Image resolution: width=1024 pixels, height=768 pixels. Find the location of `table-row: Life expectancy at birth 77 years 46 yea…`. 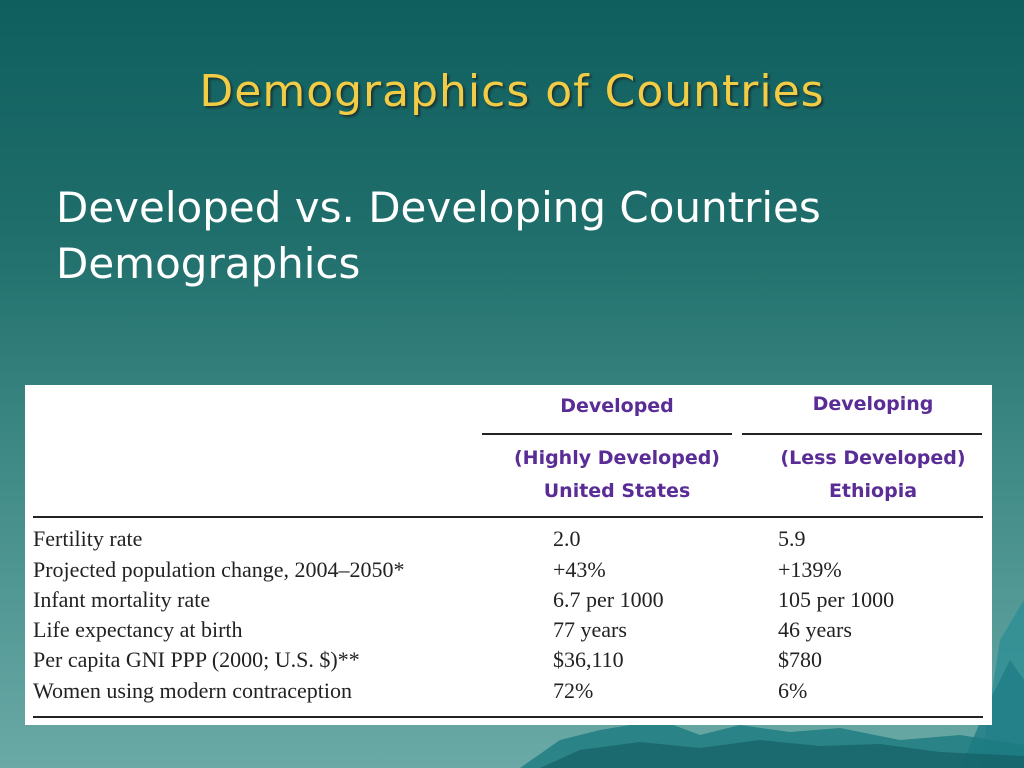

table-row: Life expectancy at birth 77 years 46 yea… is located at coordinates (508, 632).